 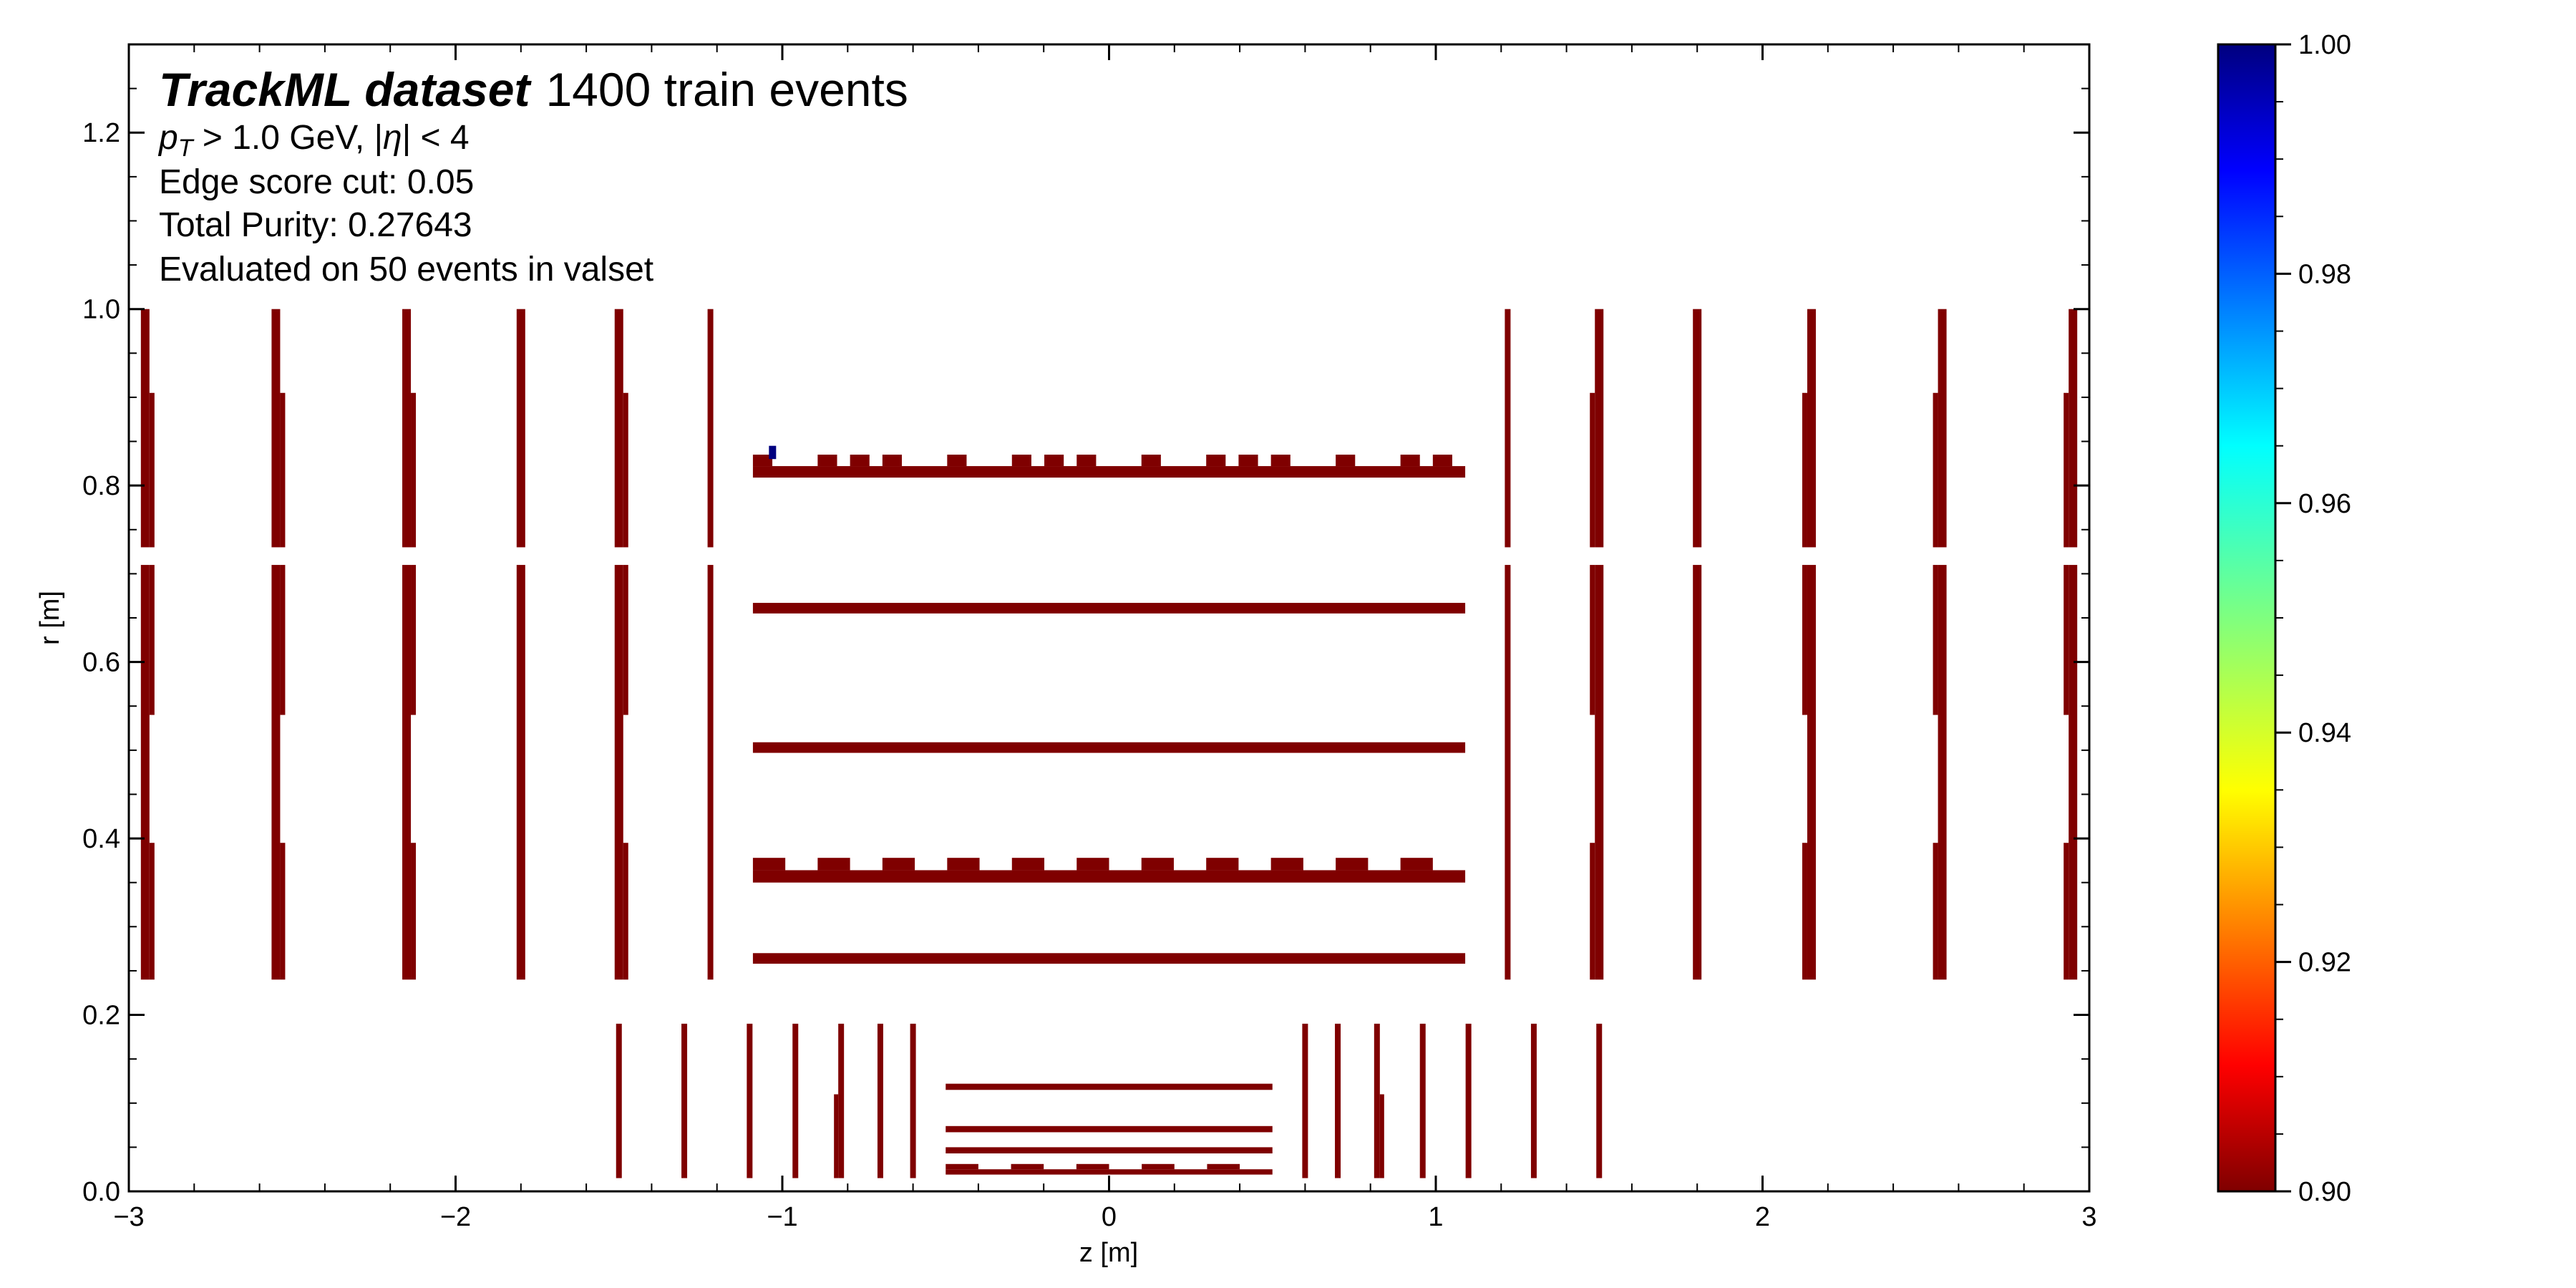 I want to click on colorbar-tick-label: 0.98, so click(x=2324, y=274).